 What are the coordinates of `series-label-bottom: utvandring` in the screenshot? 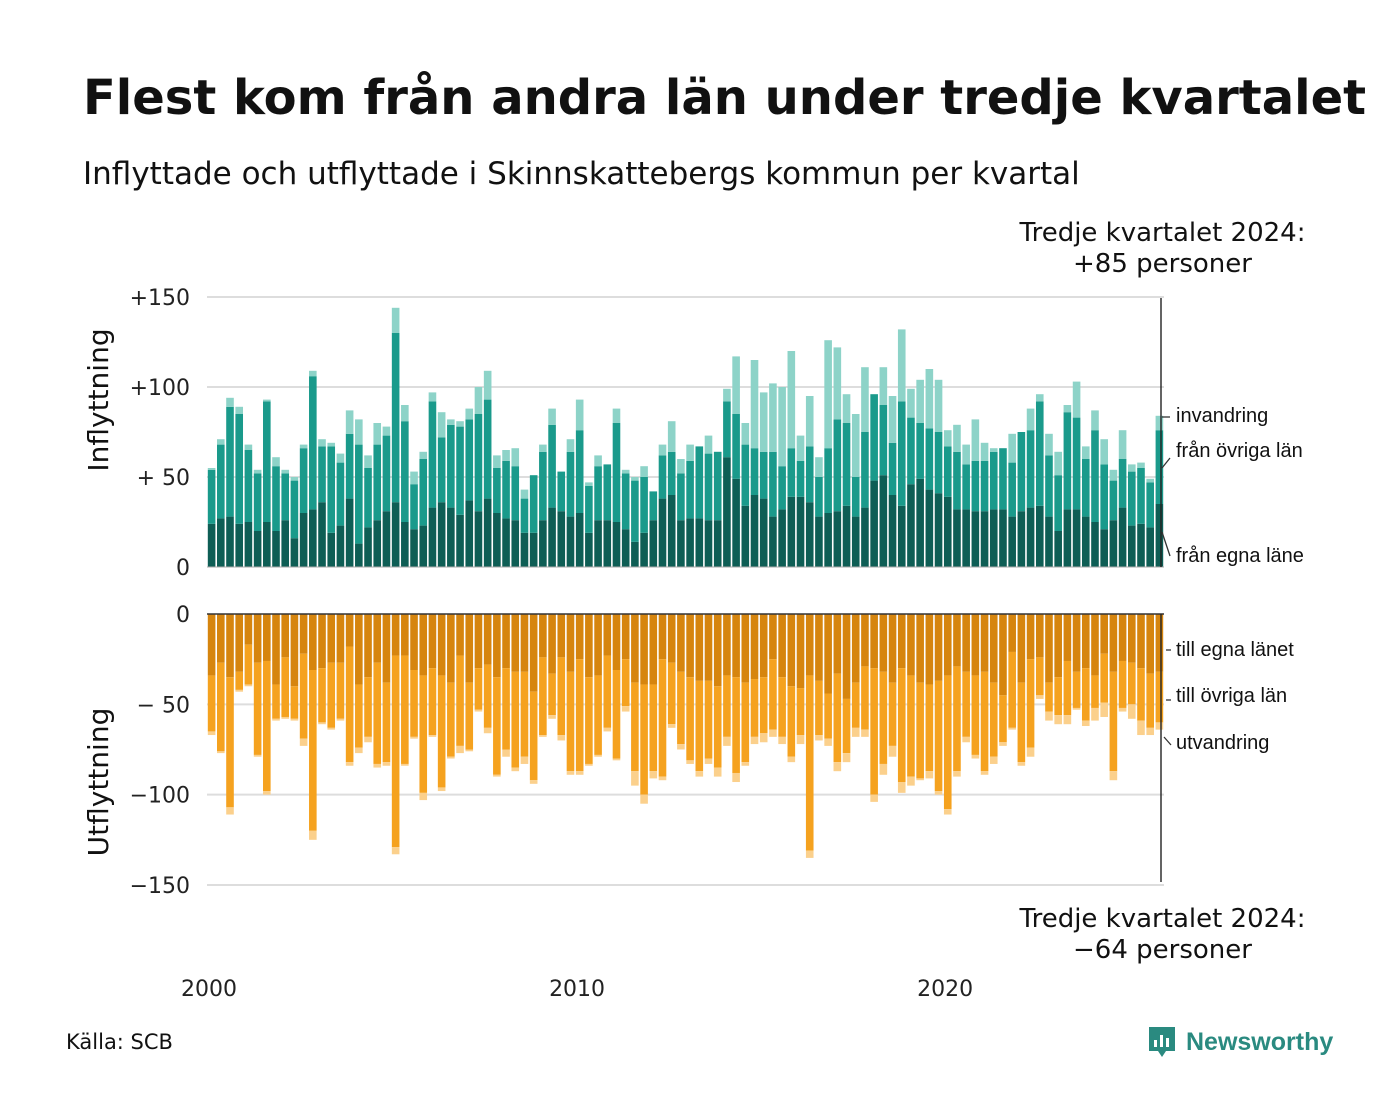 It's located at (1222, 743).